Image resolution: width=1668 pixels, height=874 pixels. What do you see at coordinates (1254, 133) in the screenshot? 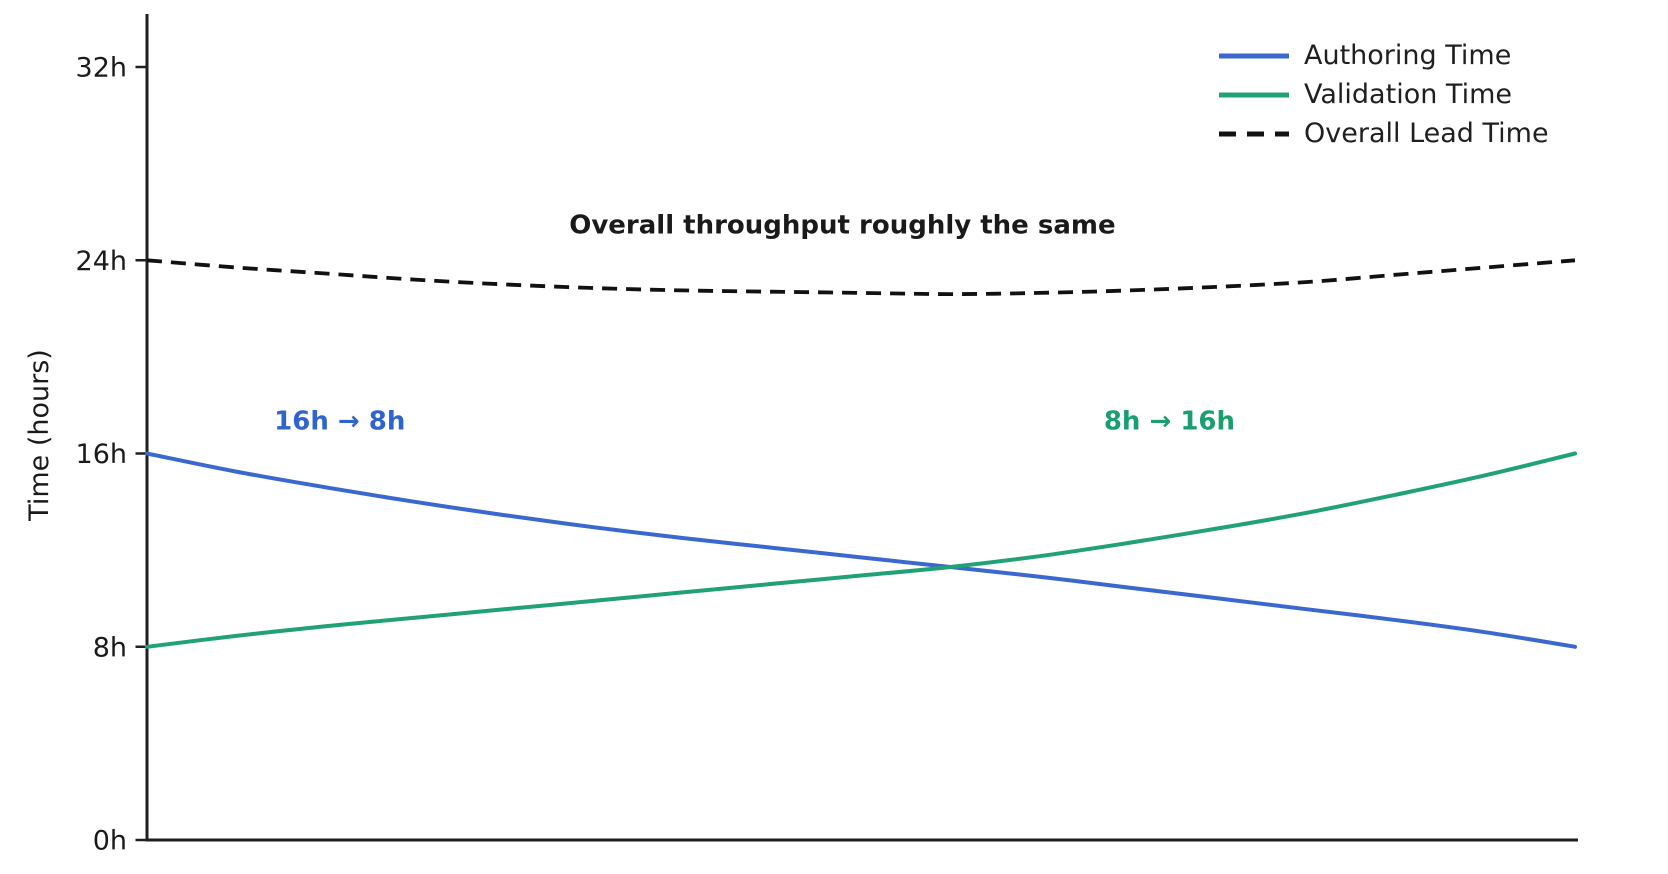
I see `legend-dashed-line-swatch` at bounding box center [1254, 133].